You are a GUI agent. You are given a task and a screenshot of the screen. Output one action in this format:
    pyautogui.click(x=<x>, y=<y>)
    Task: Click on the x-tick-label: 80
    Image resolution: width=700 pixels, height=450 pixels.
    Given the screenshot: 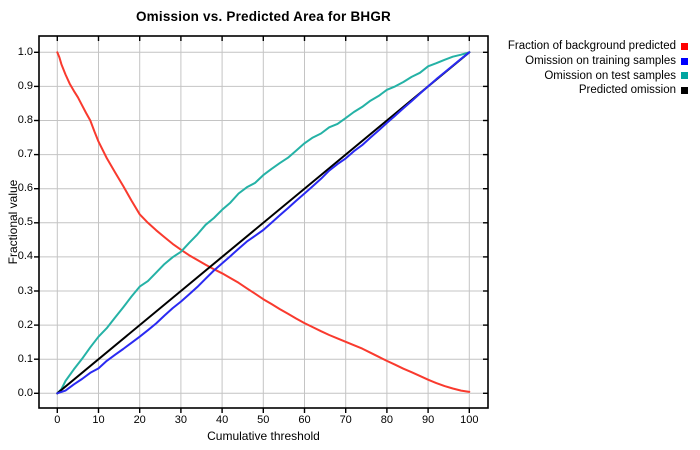 What is the action you would take?
    pyautogui.click(x=387, y=420)
    